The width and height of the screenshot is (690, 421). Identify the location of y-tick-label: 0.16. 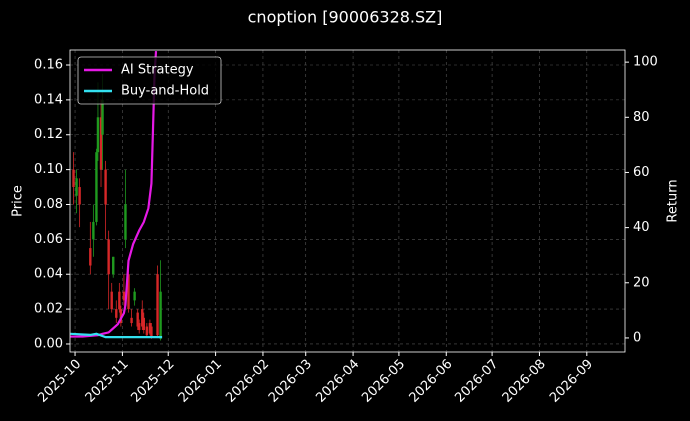
(48, 64).